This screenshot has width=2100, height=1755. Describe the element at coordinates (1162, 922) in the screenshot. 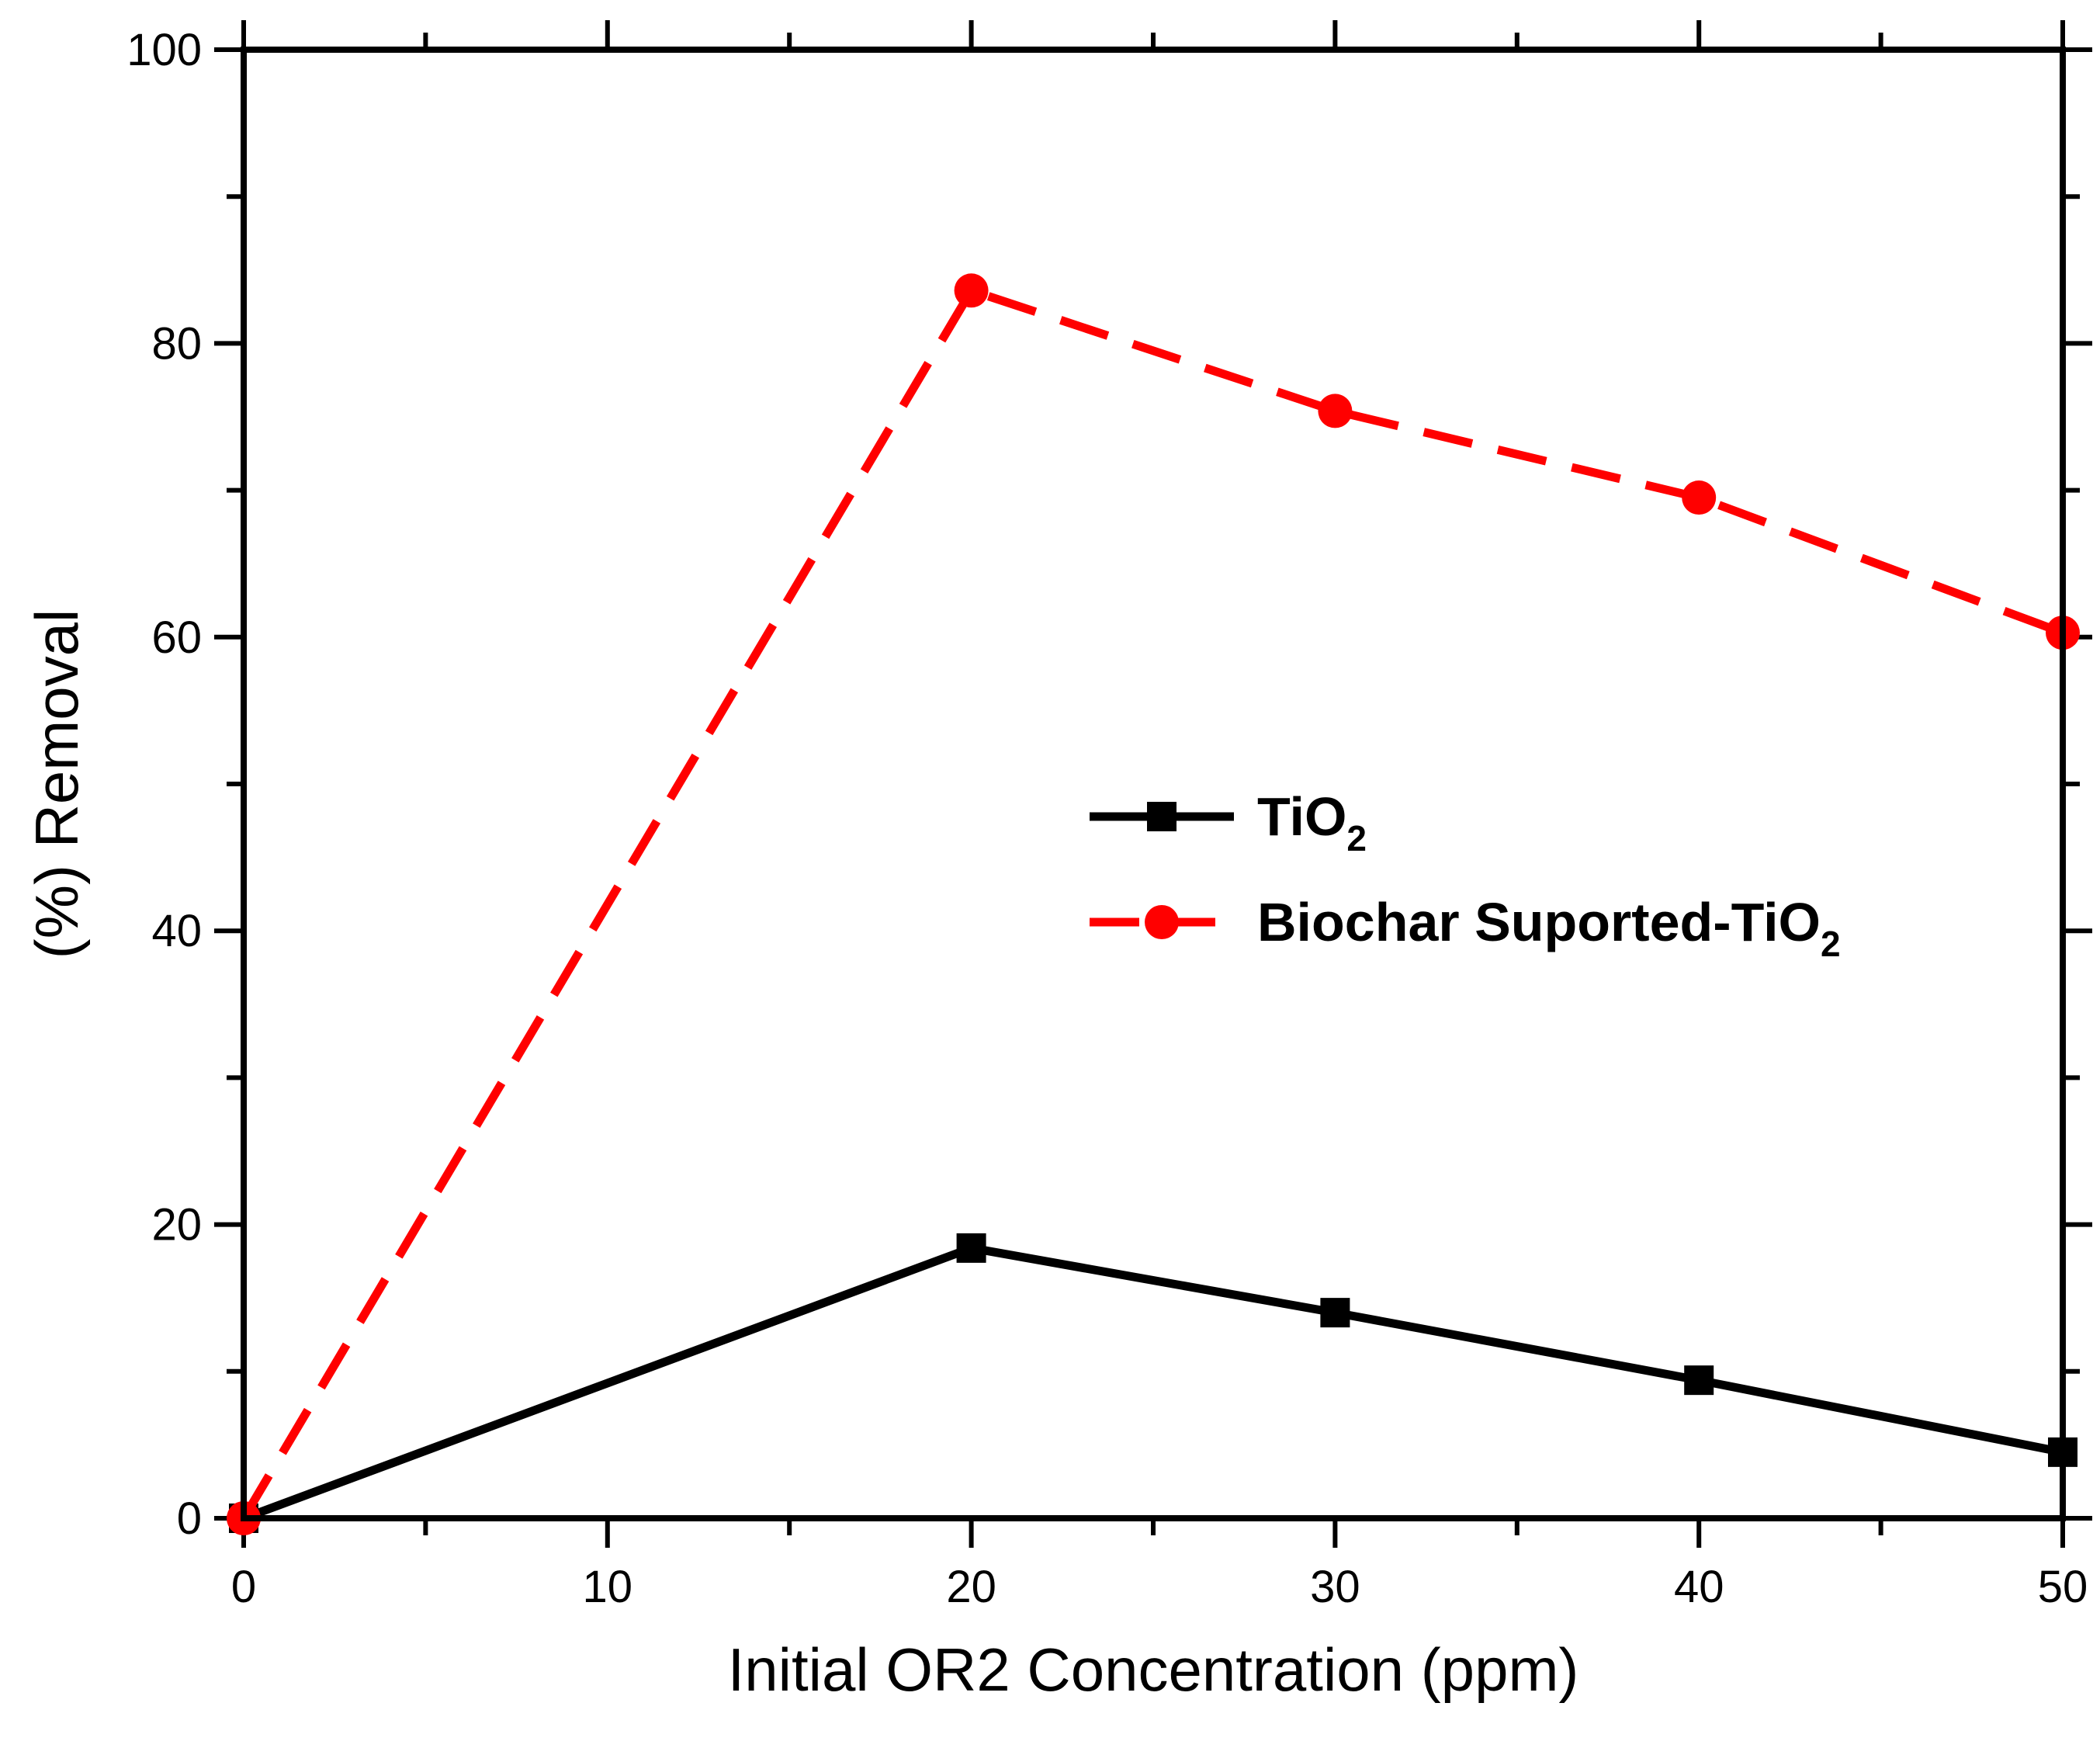

I see `legend-marker-circle` at that location.